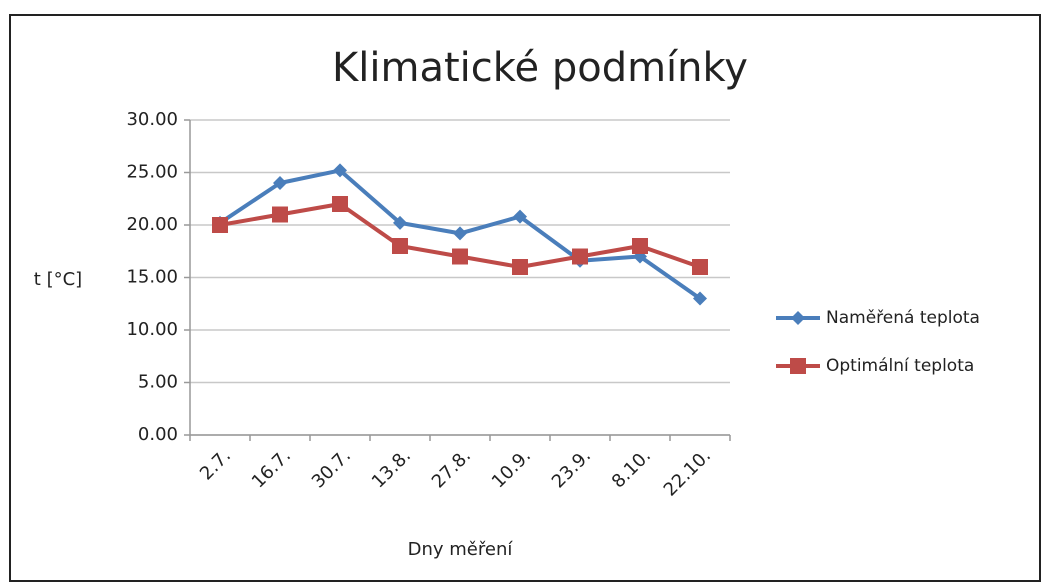  I want to click on chart-title: Klimatické podmínky, so click(540, 68).